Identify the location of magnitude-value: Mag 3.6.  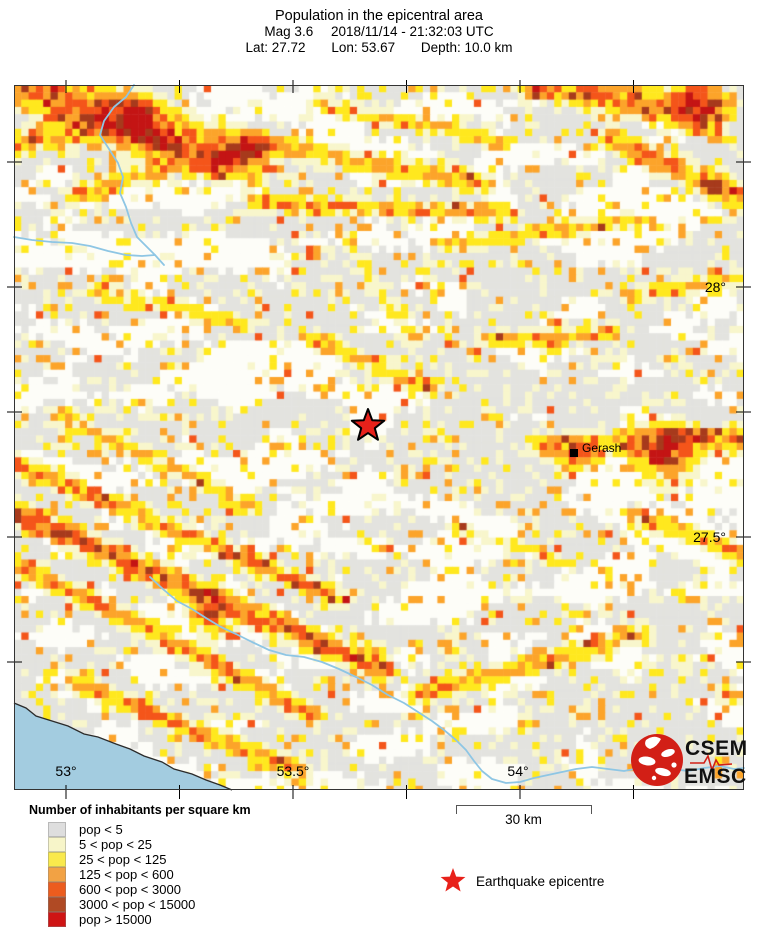
(289, 31).